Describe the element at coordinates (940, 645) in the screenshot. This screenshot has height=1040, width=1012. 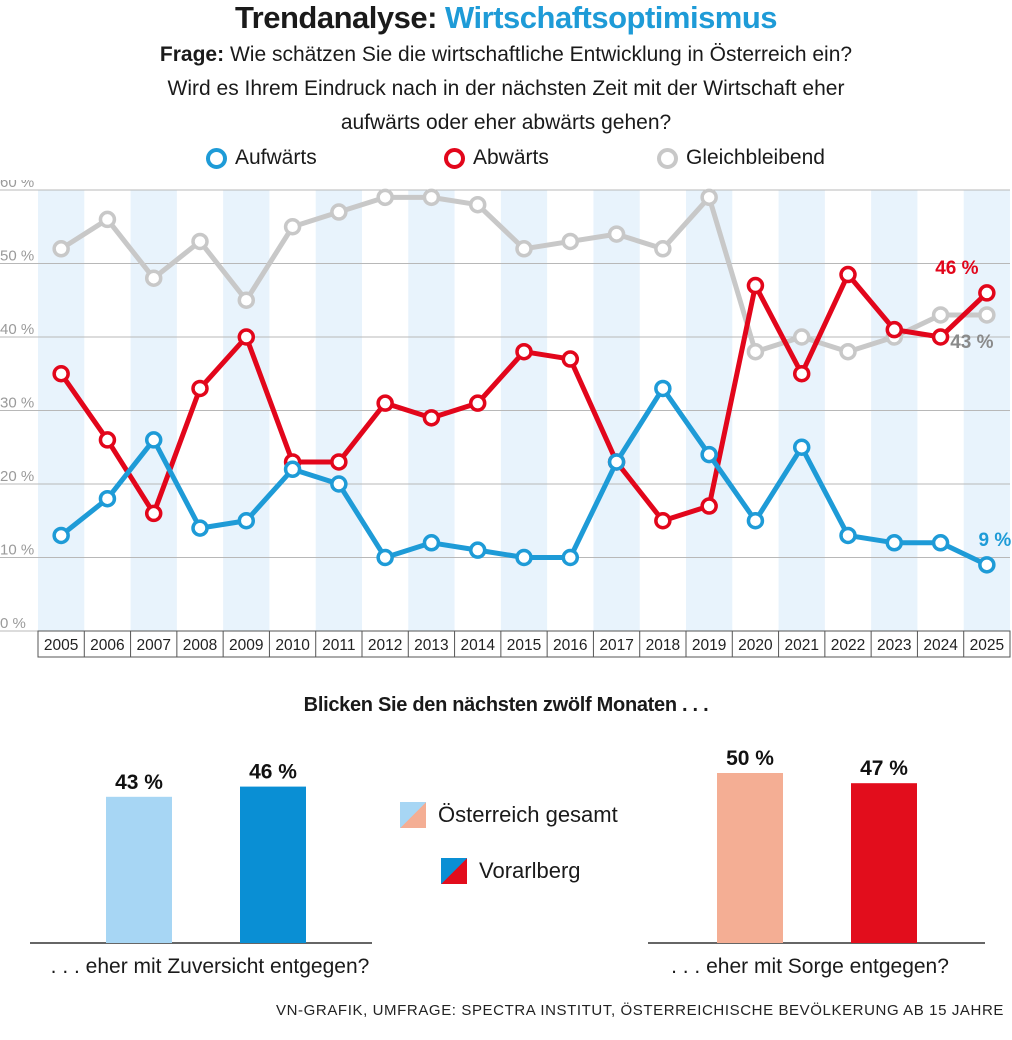
I see `x-tick-label: 2024` at that location.